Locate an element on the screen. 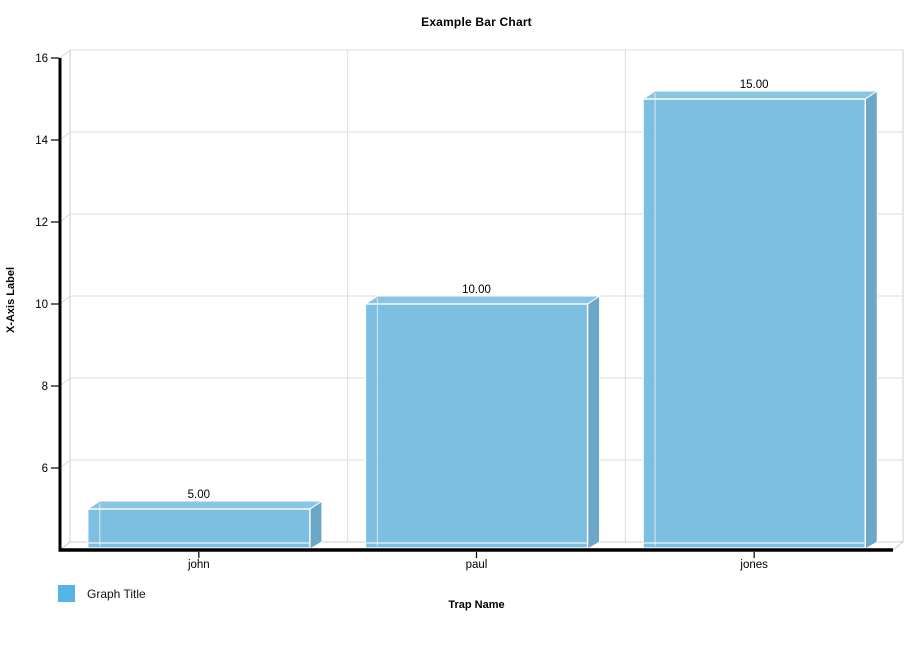 This screenshot has height=648, width=923. bar-value-label-jones: 15.00 is located at coordinates (754, 85).